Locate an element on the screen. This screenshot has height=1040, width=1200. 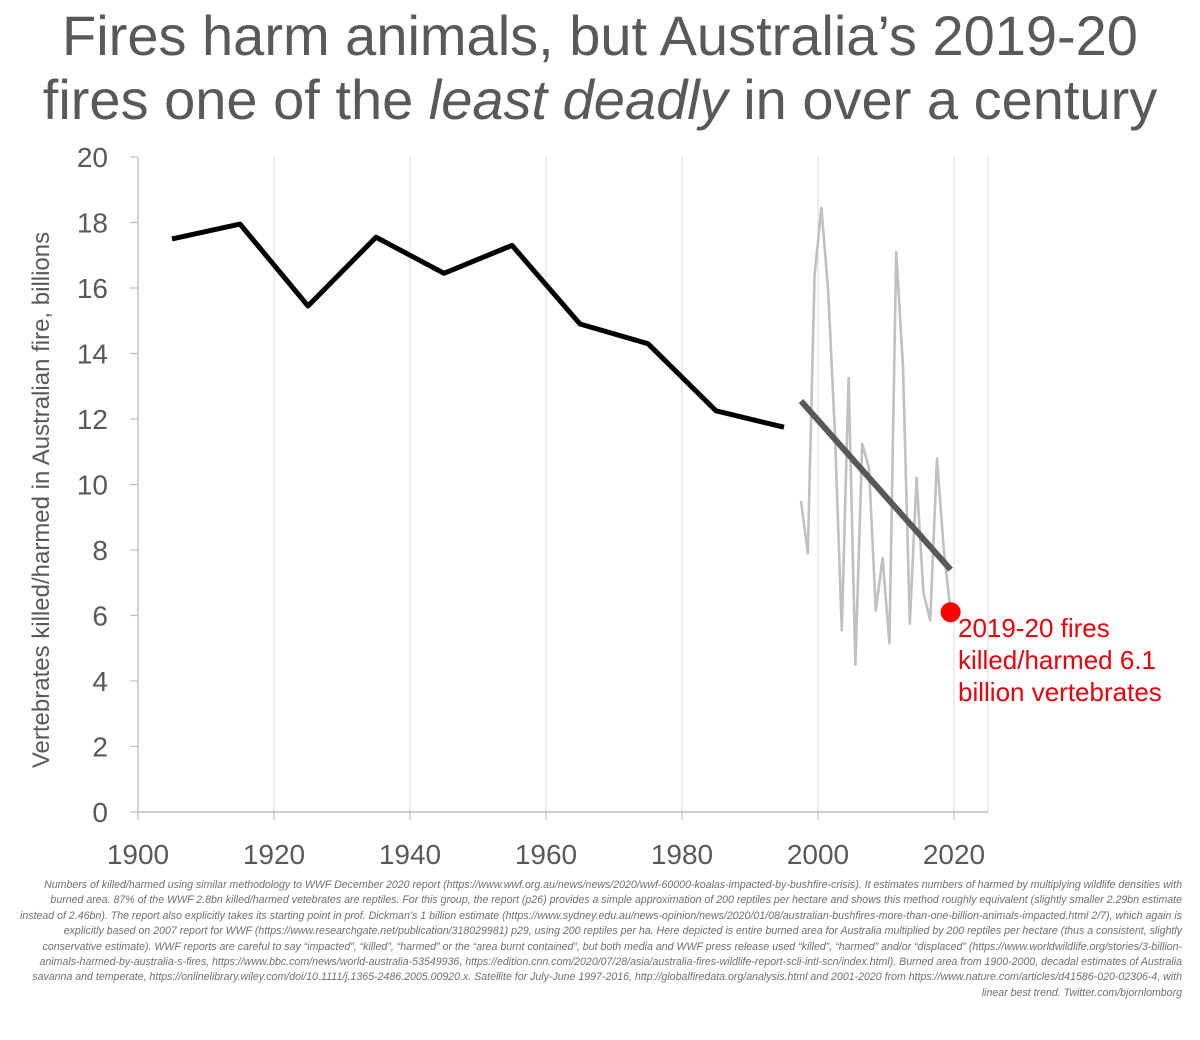
y-tick-label: 8 is located at coordinates (100, 550).